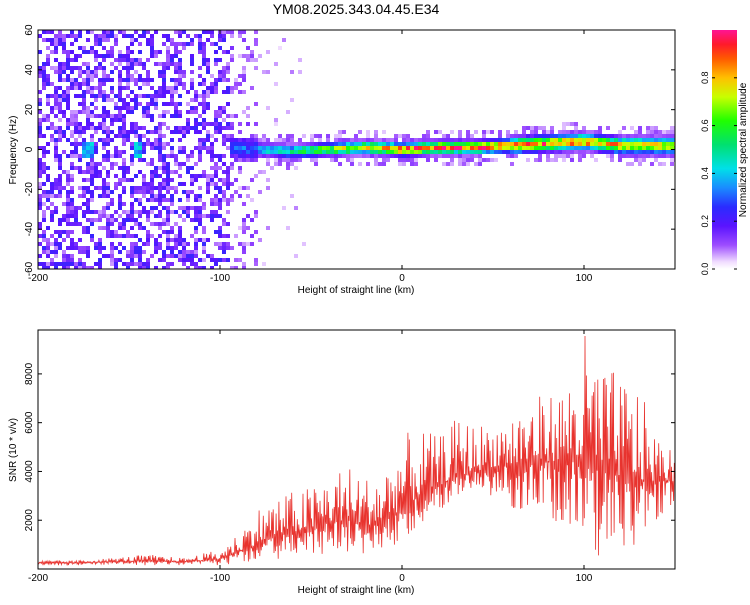  What do you see at coordinates (29, 471) in the screenshot?
I see `snr-ytick-label: 4000` at bounding box center [29, 471].